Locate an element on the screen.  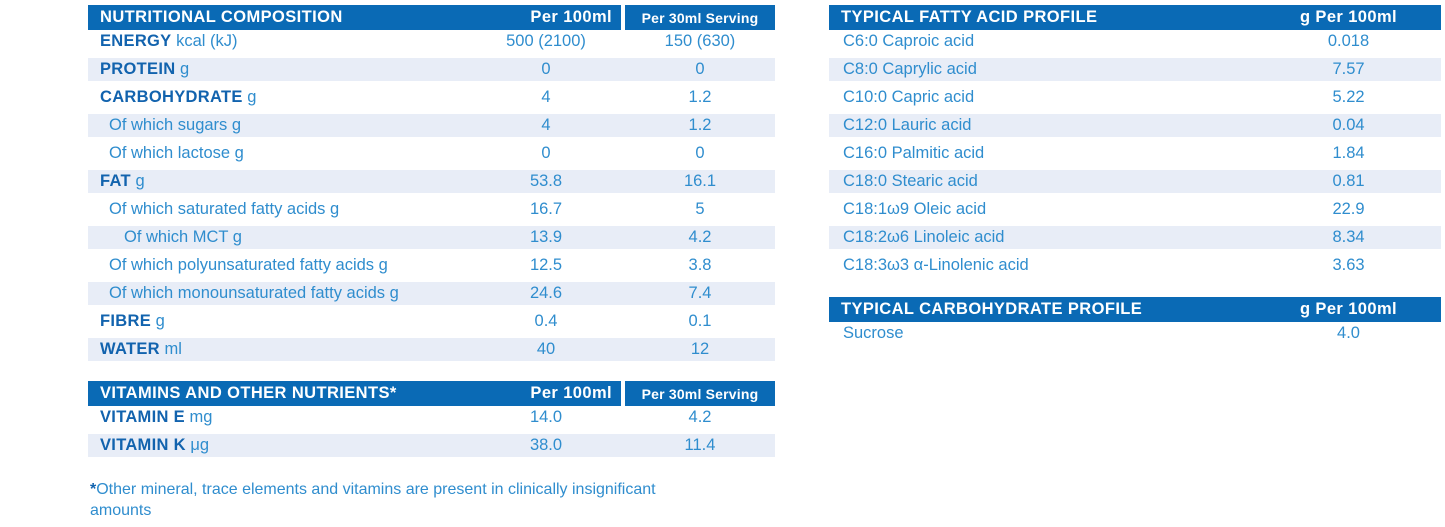
value-per-100ml: 500 (2100) is located at coordinates (546, 41).